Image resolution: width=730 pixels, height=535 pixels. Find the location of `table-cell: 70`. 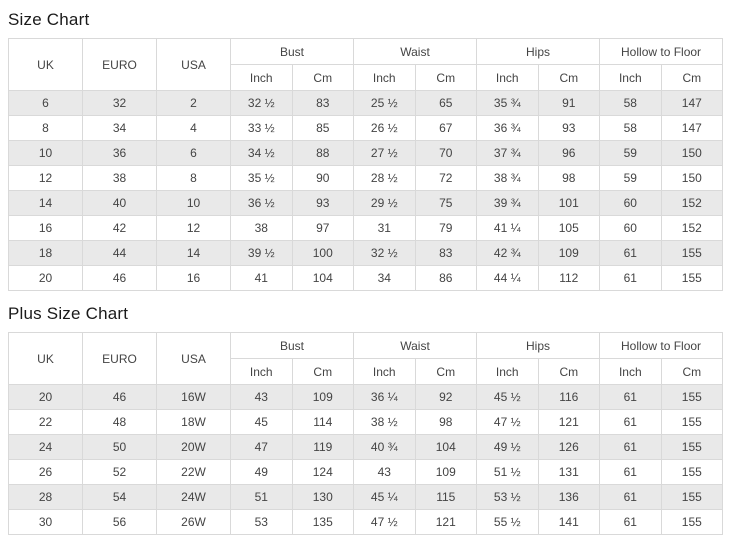

table-cell: 70 is located at coordinates (446, 153).